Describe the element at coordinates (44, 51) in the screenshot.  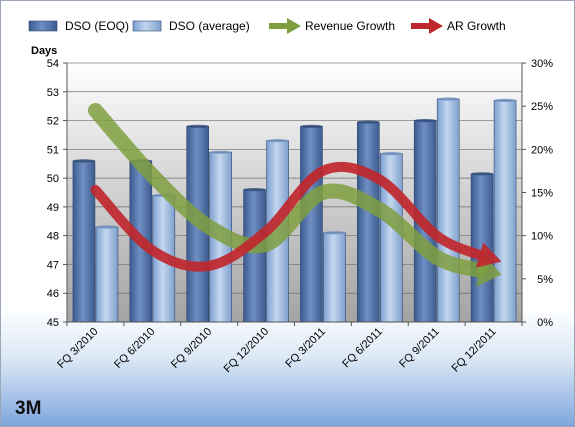
I see `y-axis-label: Days` at that location.